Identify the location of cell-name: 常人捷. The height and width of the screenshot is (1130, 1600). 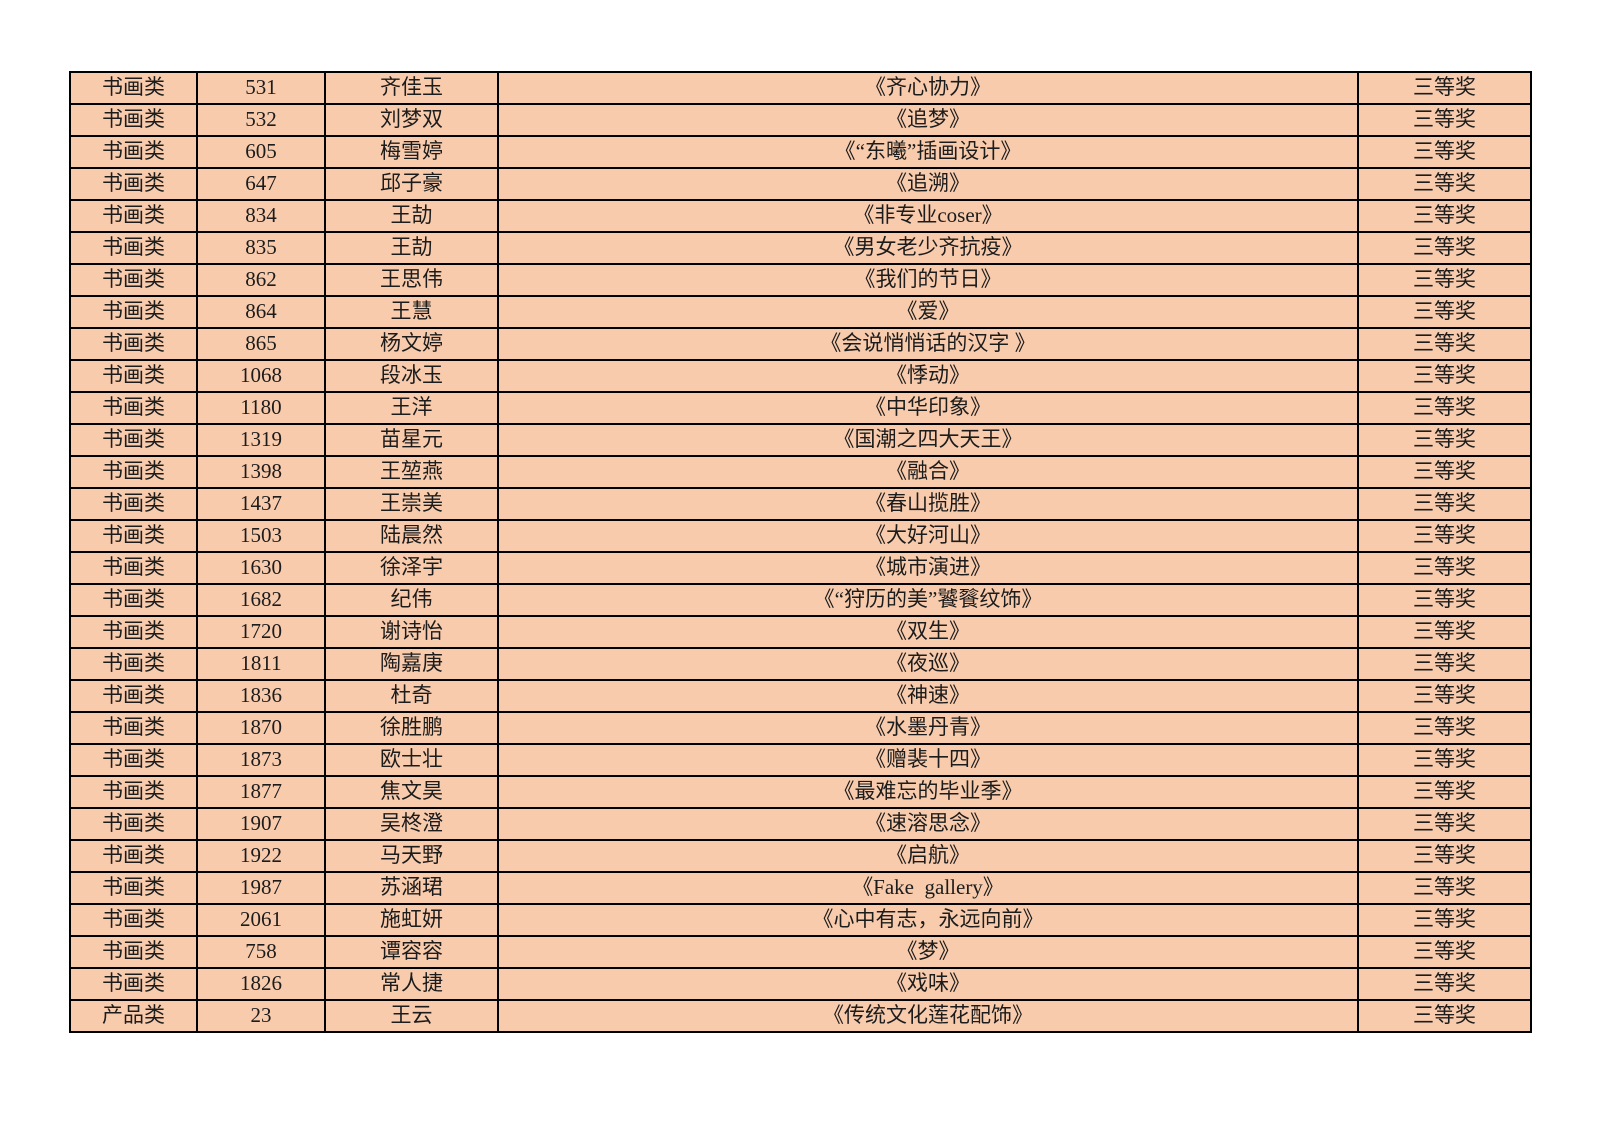
(411, 984).